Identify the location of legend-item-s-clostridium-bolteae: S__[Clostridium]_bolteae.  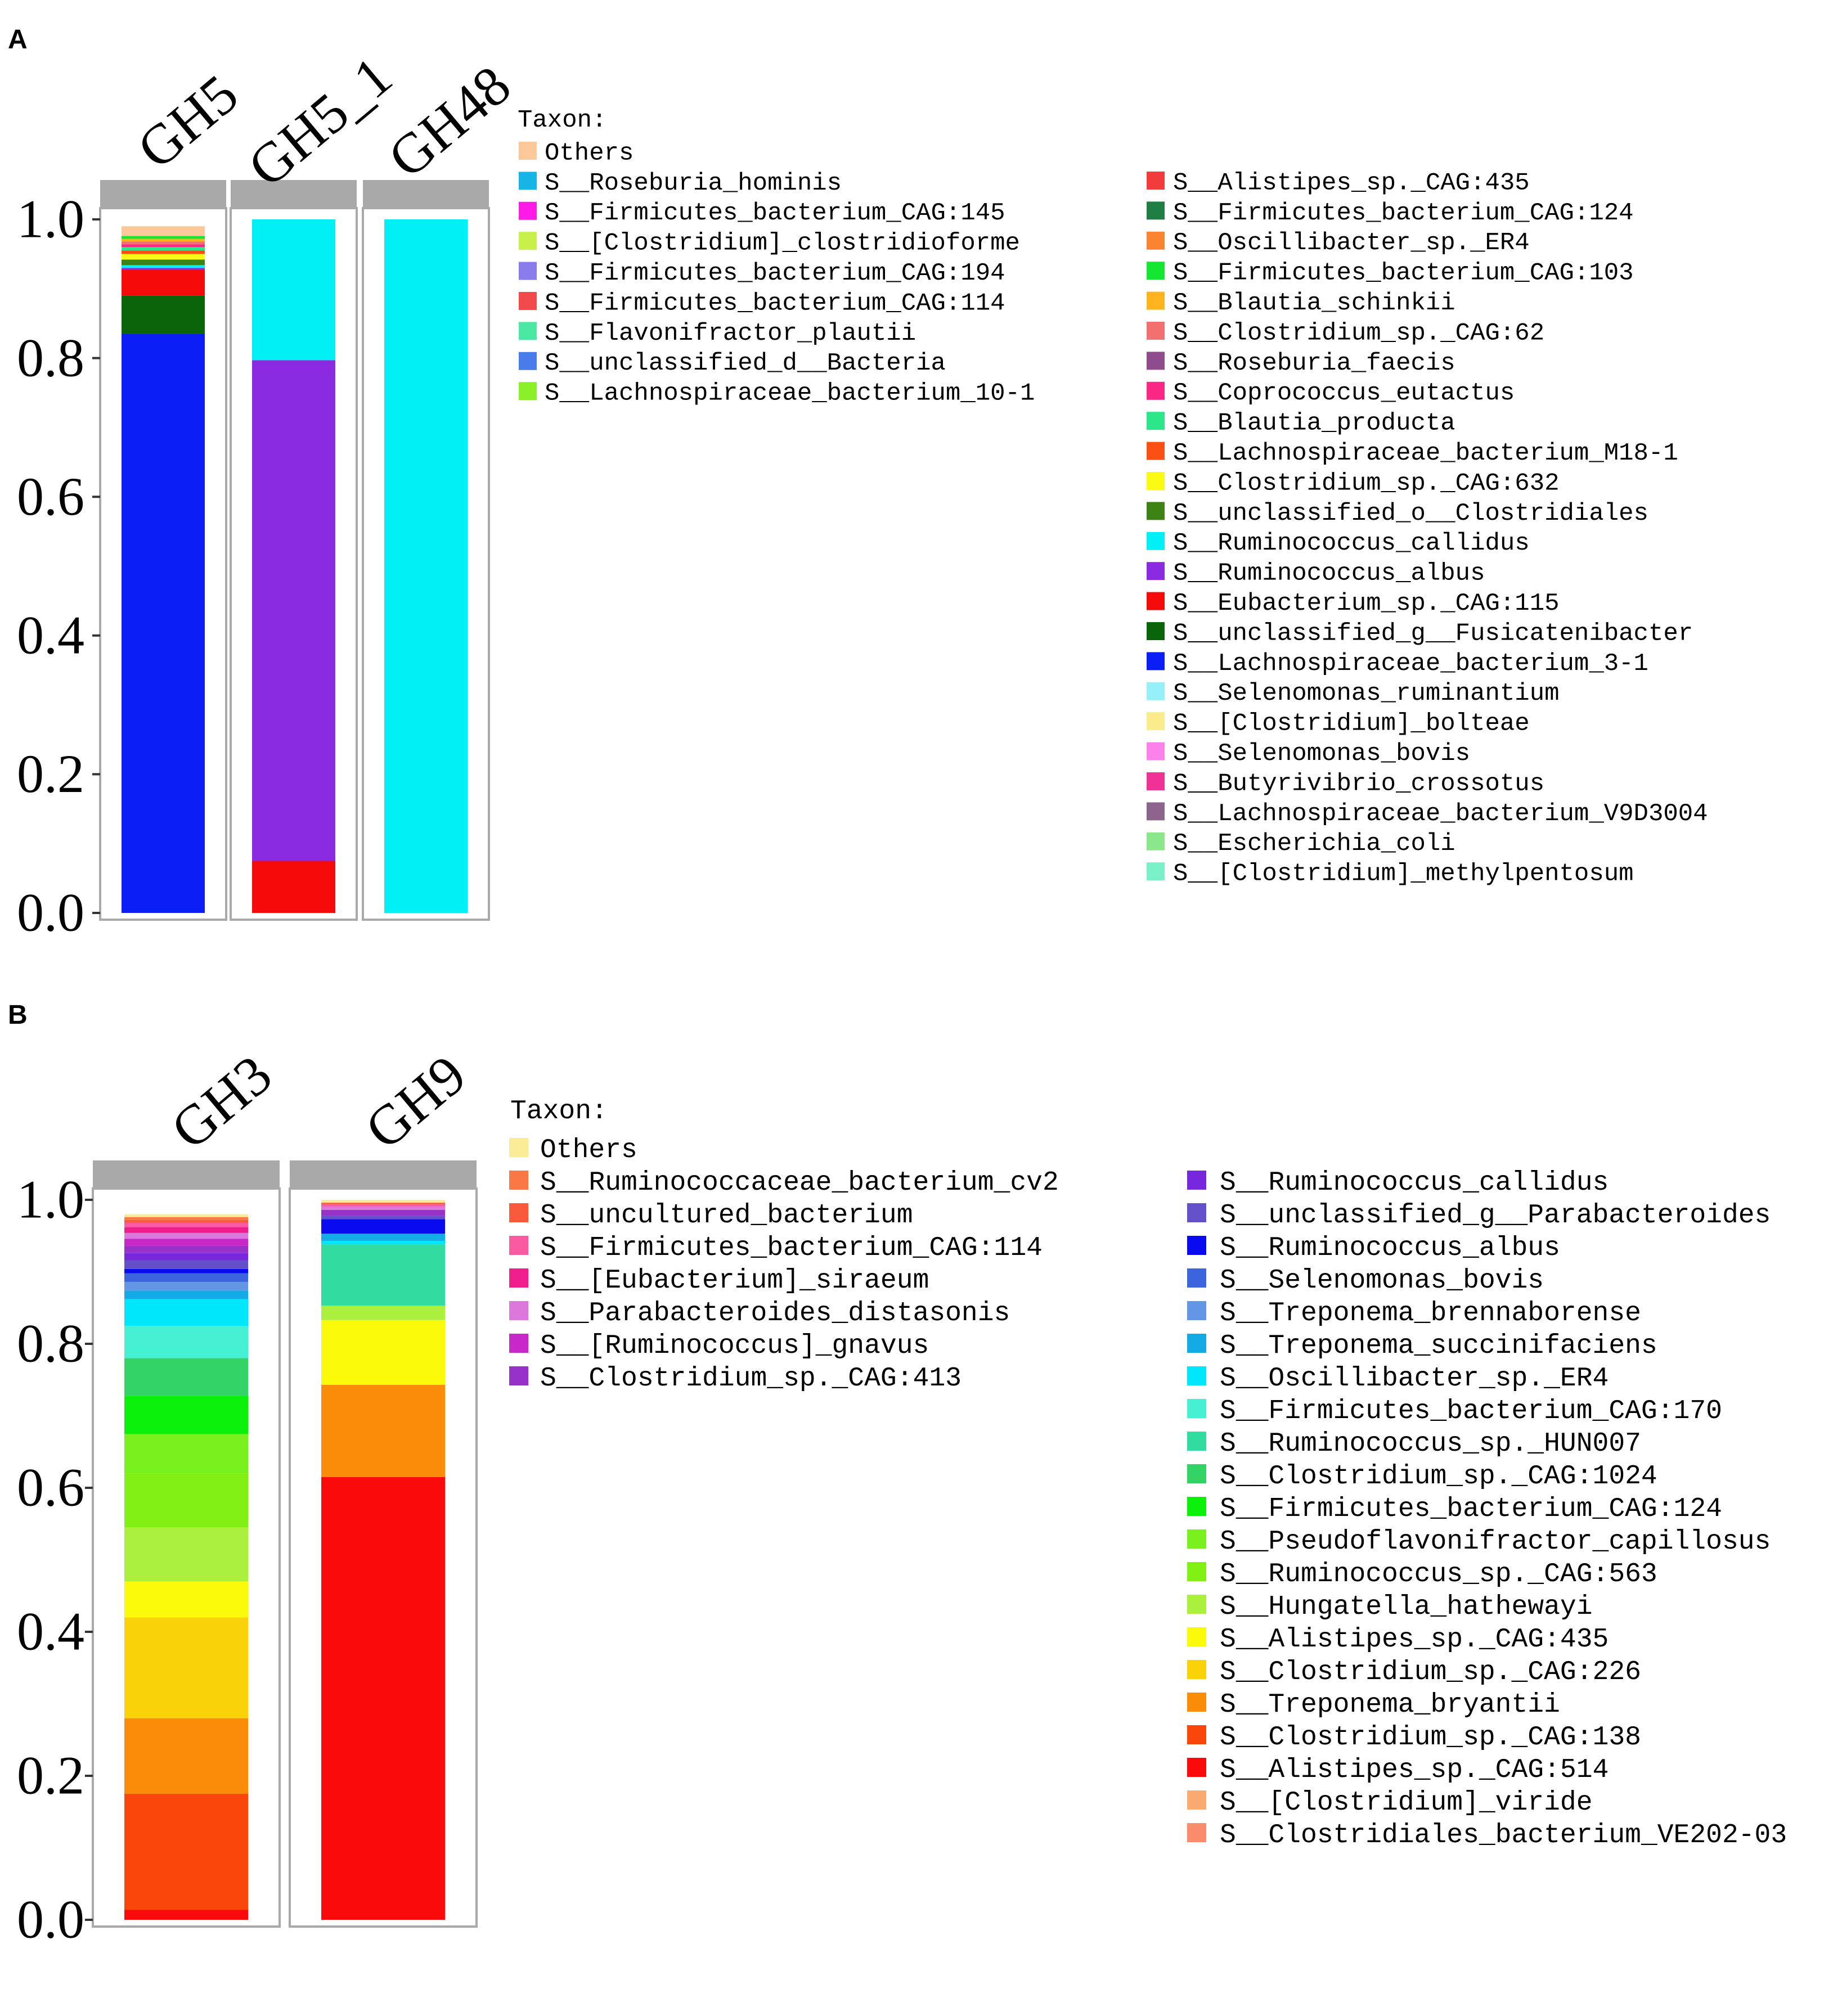
(1338, 724).